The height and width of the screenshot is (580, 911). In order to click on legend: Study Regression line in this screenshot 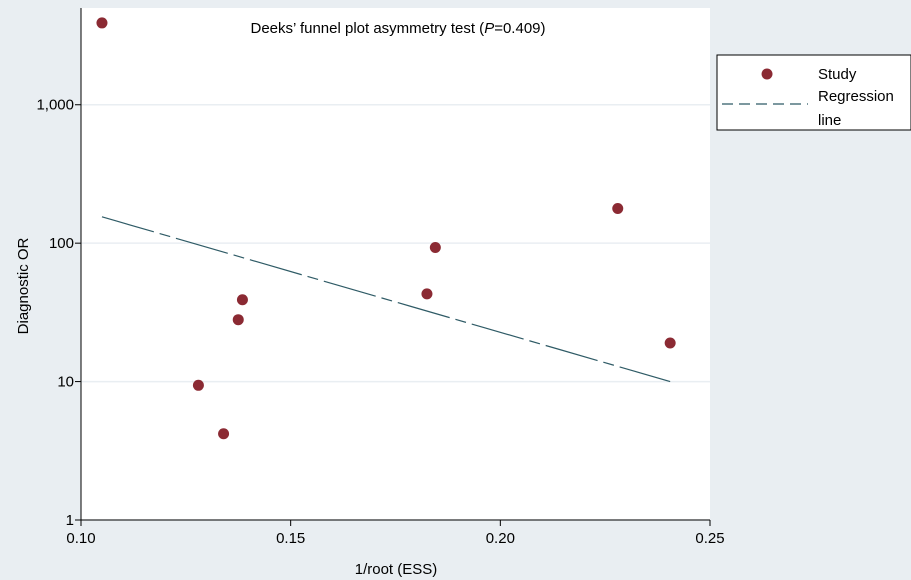, I will do `click(813, 92)`.